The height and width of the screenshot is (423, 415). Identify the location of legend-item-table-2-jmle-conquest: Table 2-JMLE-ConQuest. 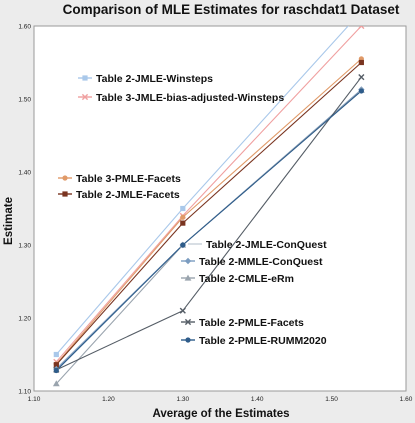
(257, 245).